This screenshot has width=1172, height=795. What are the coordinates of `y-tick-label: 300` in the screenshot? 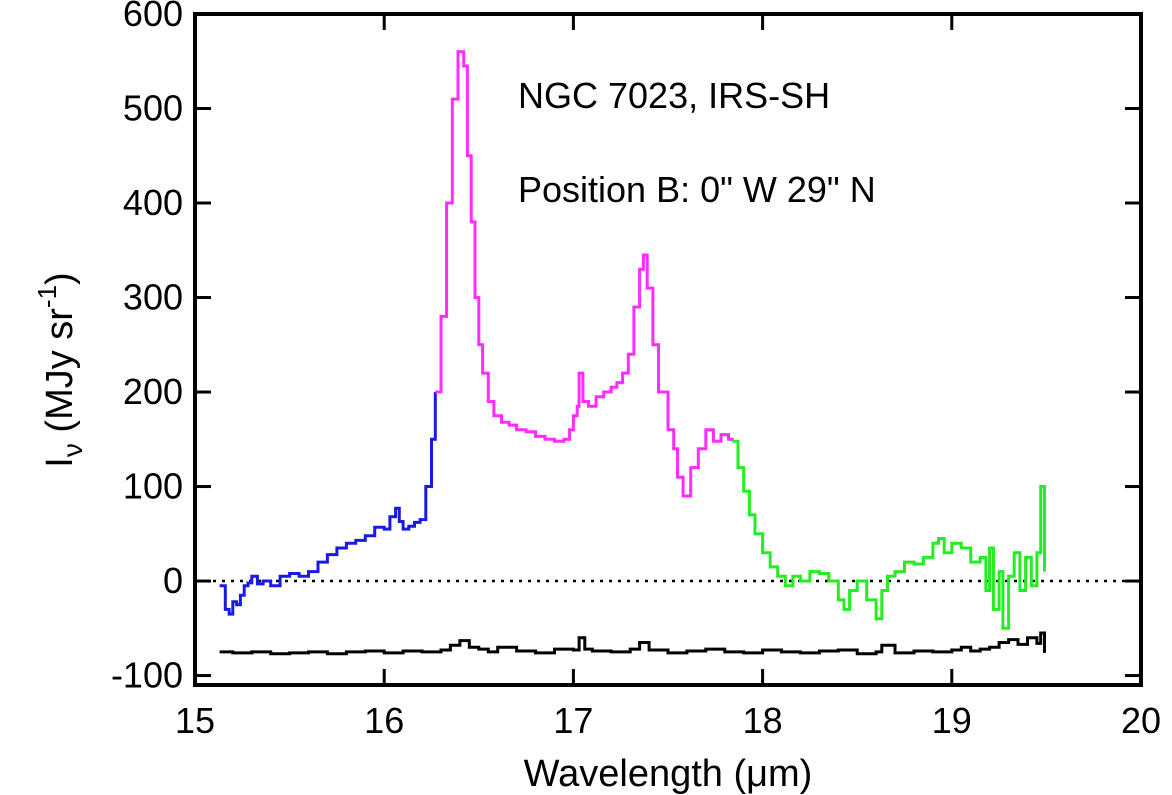 It's located at (153, 297).